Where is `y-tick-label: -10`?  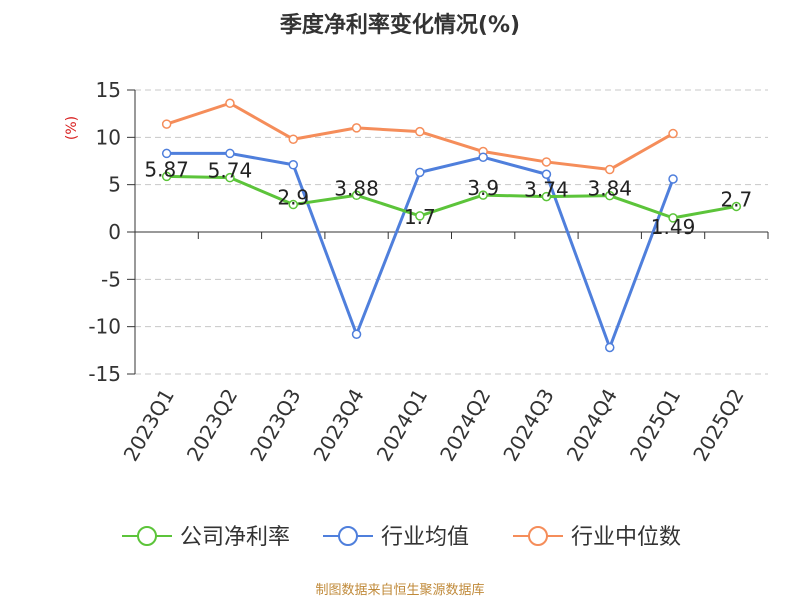 y-tick-label: -10 is located at coordinates (104, 327).